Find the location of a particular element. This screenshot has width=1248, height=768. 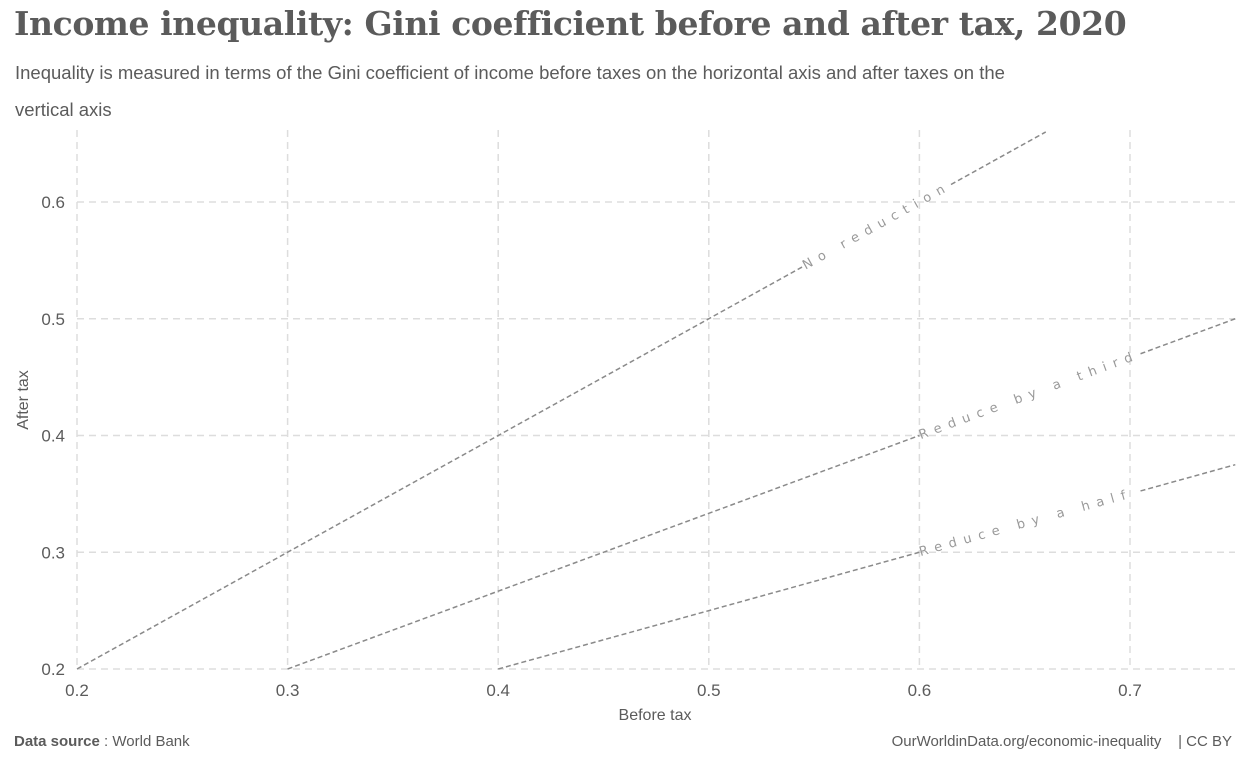

reference-line-label: Reduce by a half is located at coordinates (1026, 523).